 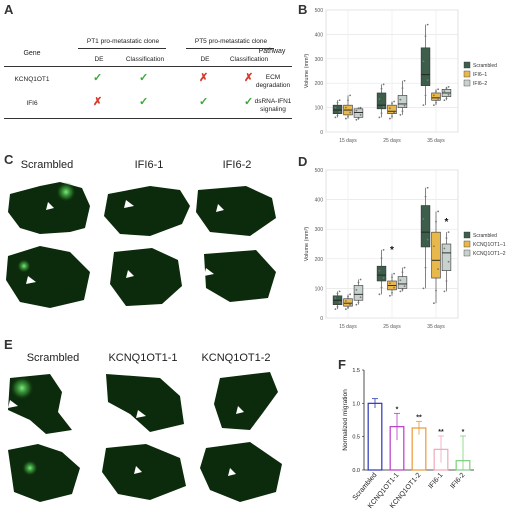 What do you see at coordinates (141, 245) in the screenshot?
I see `microscopy-c` at bounding box center [141, 245].